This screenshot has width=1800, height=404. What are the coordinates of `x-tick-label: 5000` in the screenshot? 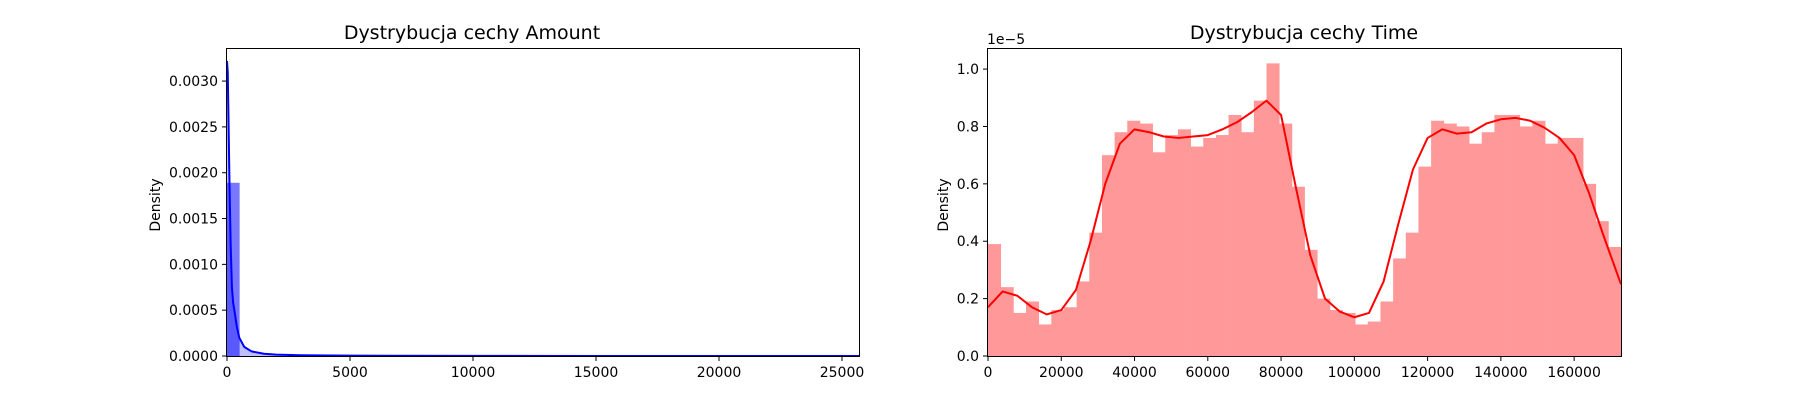 It's located at (350, 373).